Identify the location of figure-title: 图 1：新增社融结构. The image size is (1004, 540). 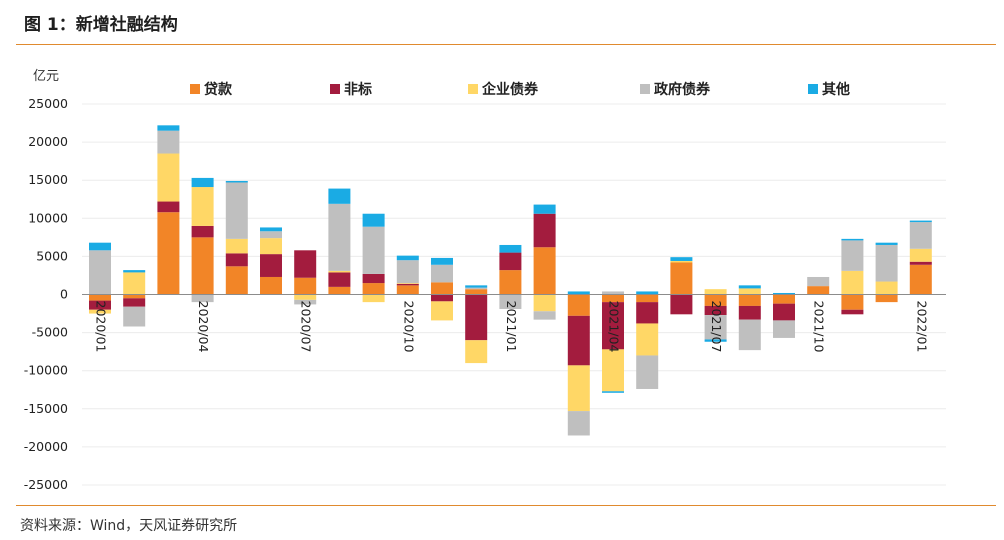
(101, 25).